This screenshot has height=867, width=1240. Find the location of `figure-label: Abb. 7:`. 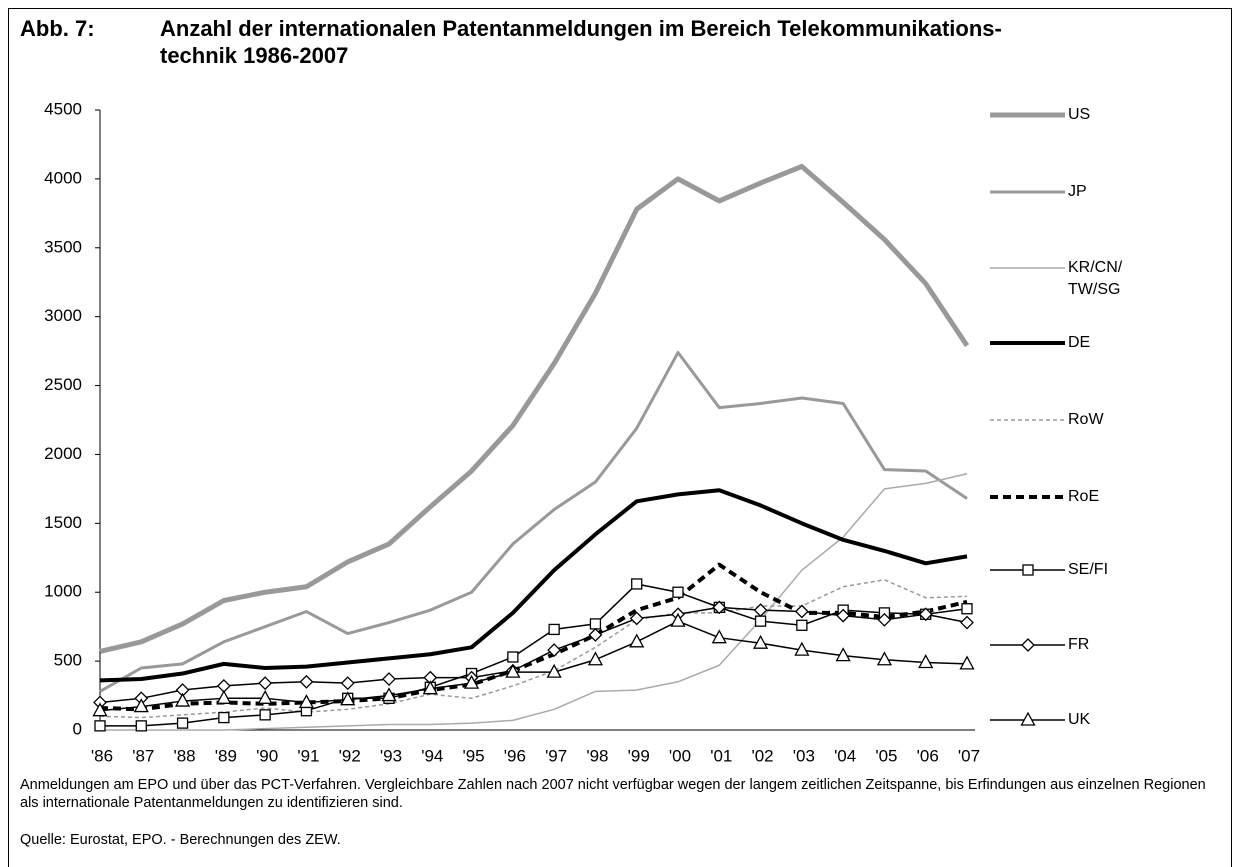

figure-label: Abb. 7: is located at coordinates (57, 28).